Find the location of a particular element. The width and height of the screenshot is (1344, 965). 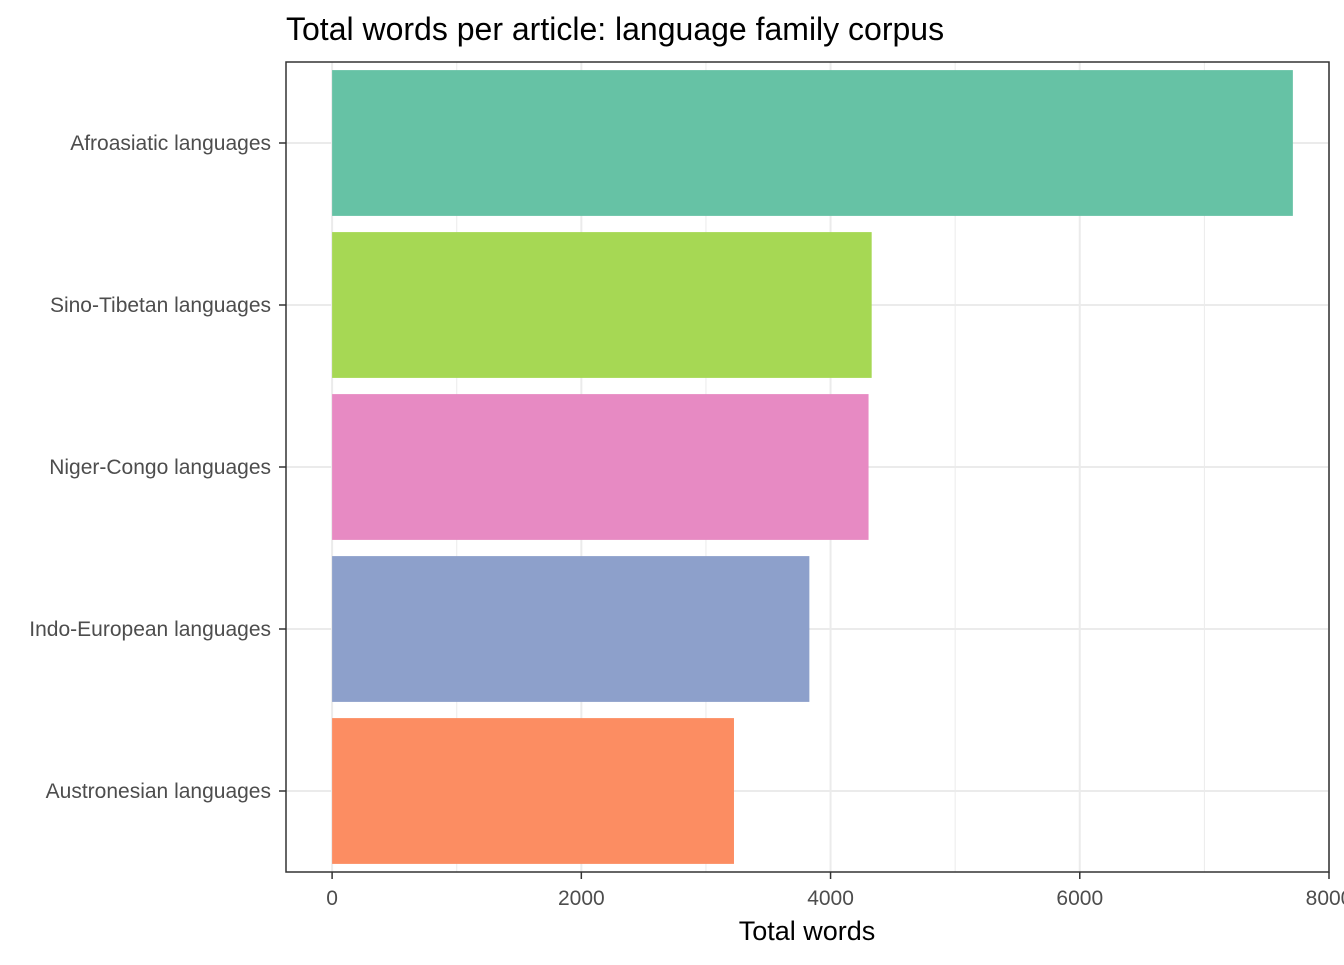

y-tick-label: Austronesian languages is located at coordinates (158, 791).